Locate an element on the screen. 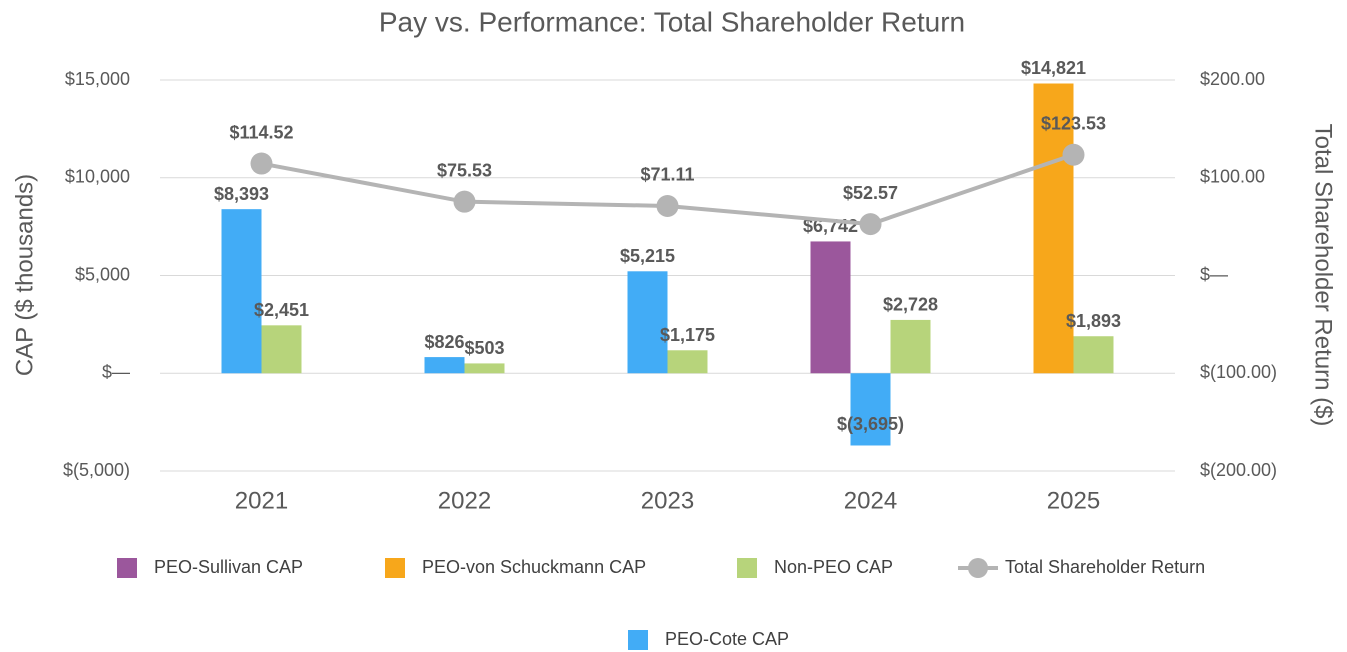 The width and height of the screenshot is (1347, 652). x-tick-label: 2024 is located at coordinates (870, 500).